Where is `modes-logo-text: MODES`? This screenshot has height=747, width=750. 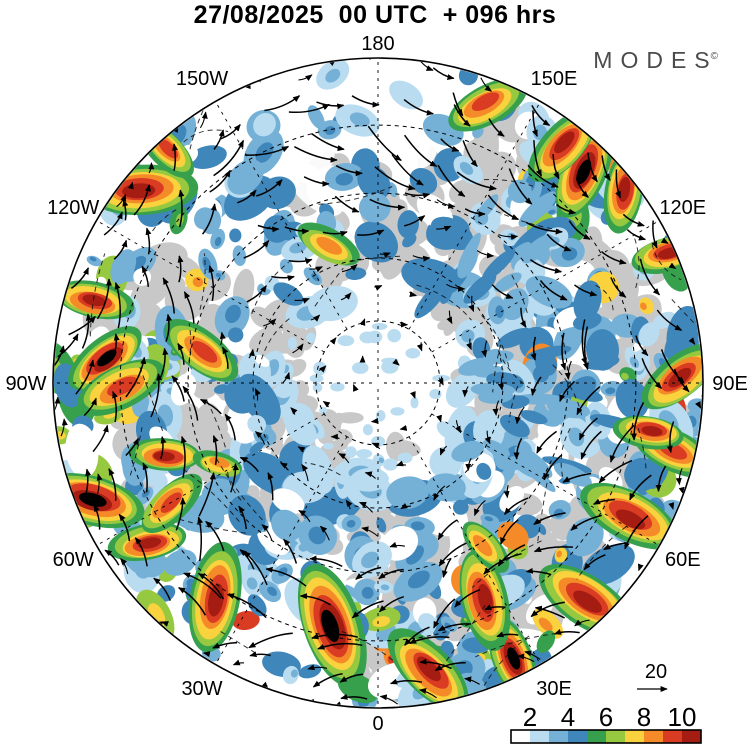
modes-logo-text: MODES is located at coordinates (655, 60).